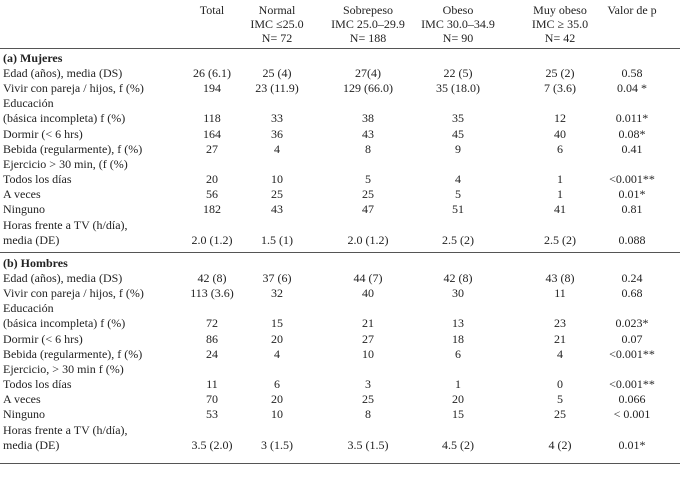 This screenshot has width=680, height=481. Describe the element at coordinates (28, 103) in the screenshot. I see `row-label: Educación` at that location.